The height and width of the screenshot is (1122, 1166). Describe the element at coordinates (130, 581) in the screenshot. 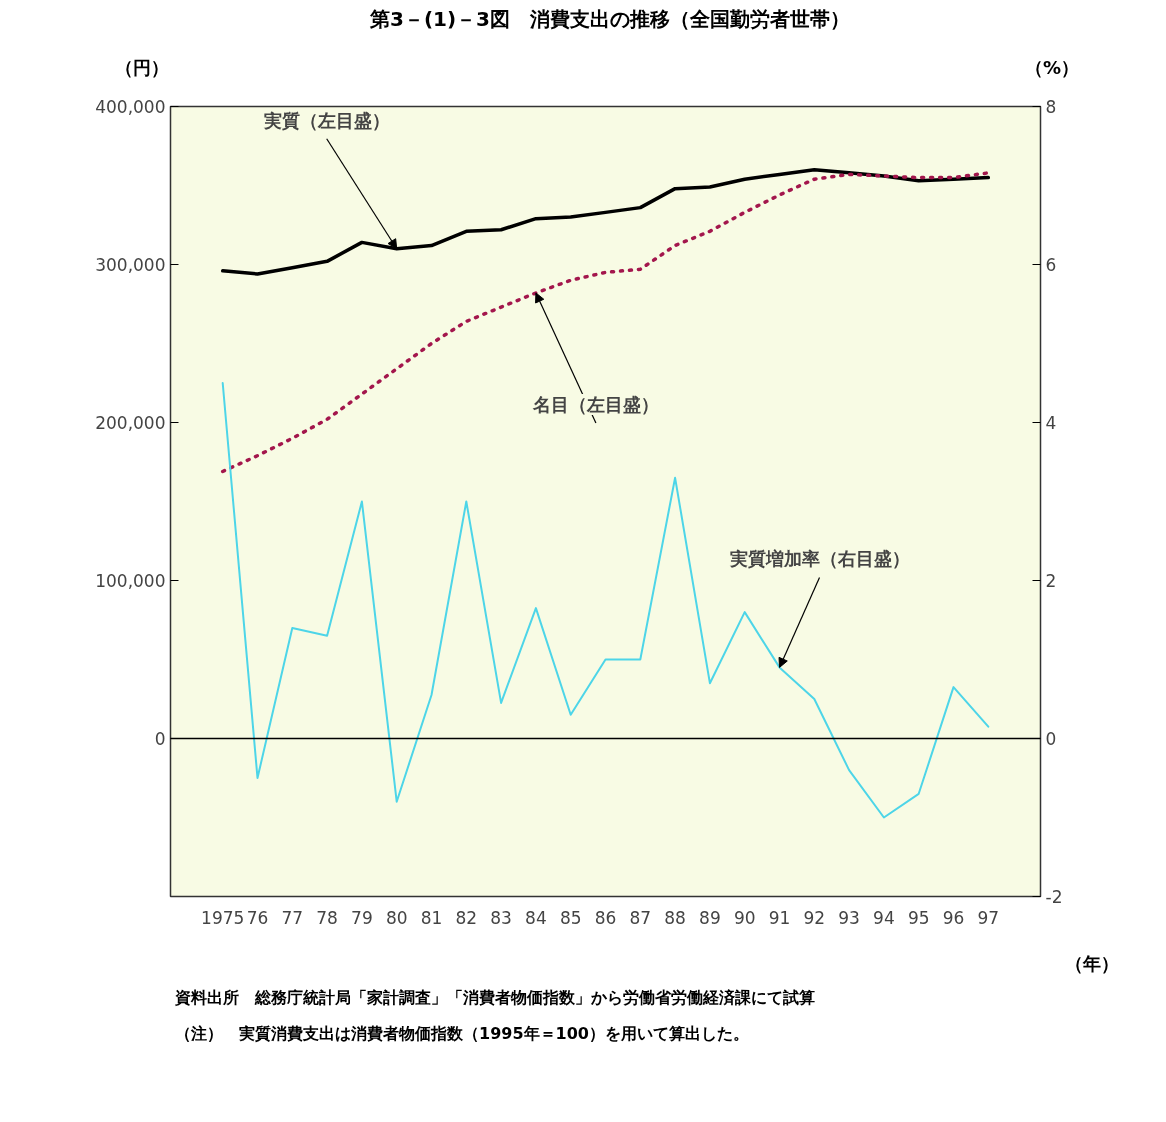

I see `y-tick-label: 100,000` at that location.